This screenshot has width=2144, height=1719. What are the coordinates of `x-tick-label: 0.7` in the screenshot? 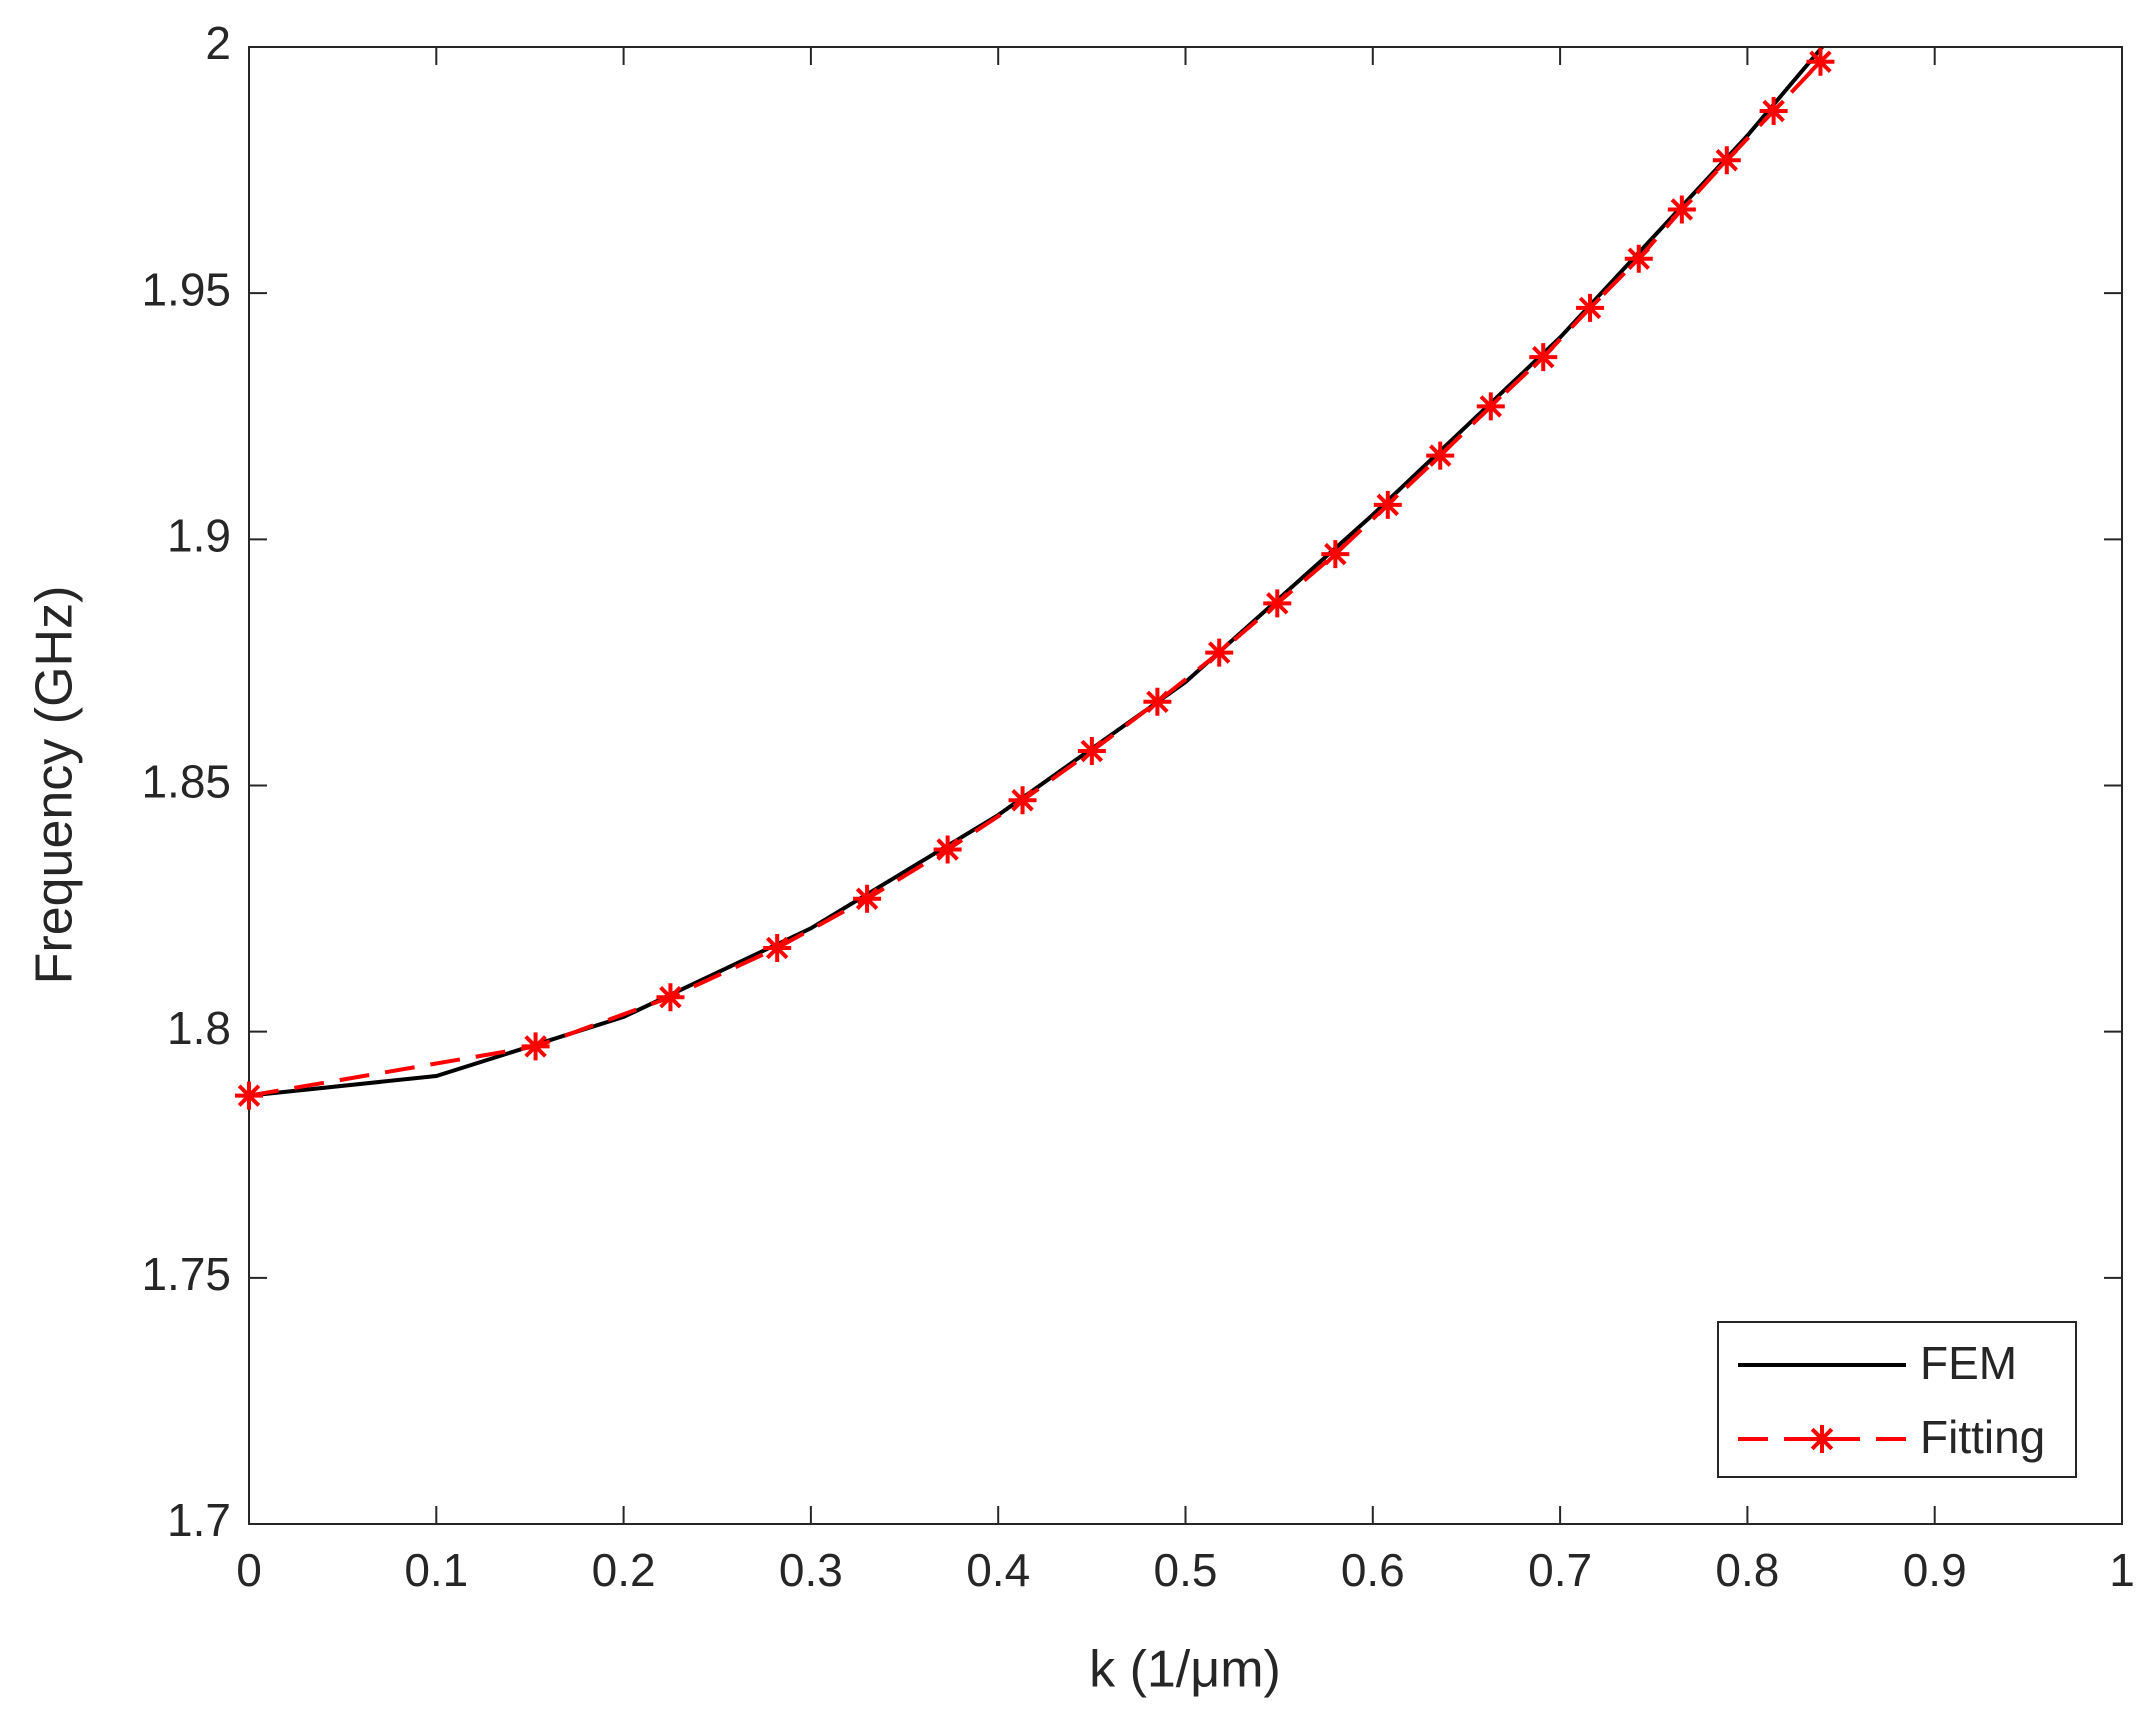 It's located at (1560, 1570).